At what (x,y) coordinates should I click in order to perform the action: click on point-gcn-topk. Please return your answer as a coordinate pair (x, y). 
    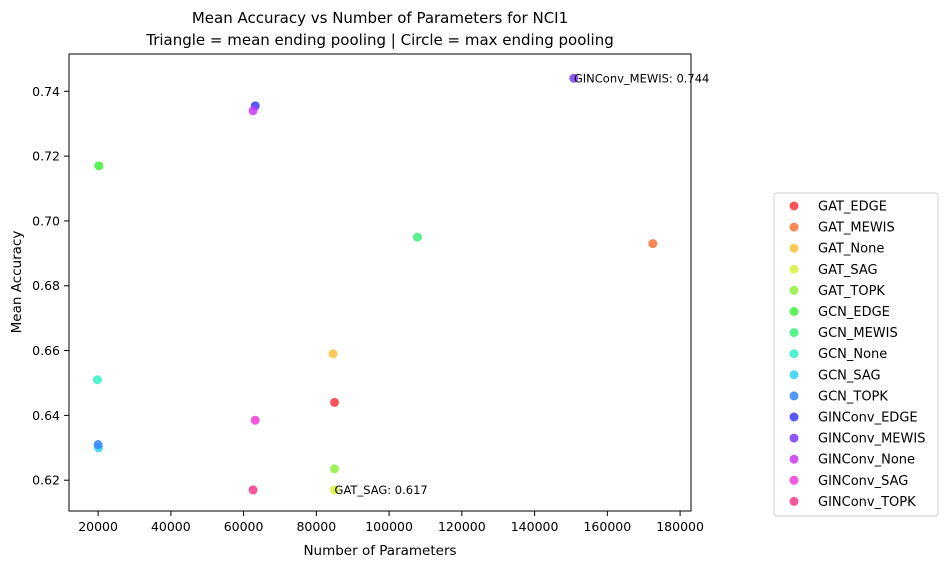
    Looking at the image, I should click on (98, 445).